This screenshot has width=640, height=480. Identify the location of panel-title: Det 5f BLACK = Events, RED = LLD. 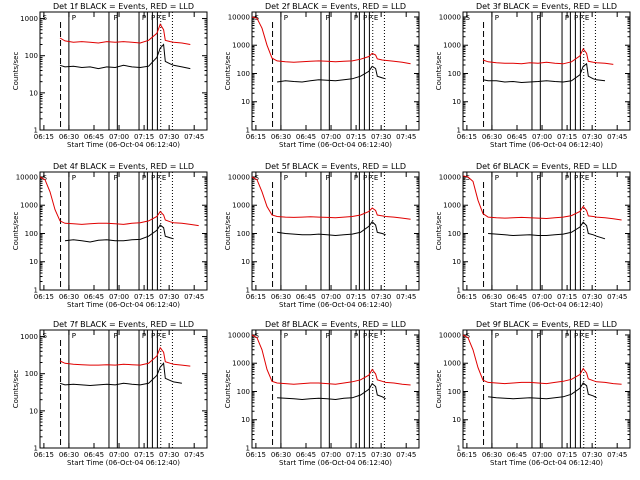
(335, 166).